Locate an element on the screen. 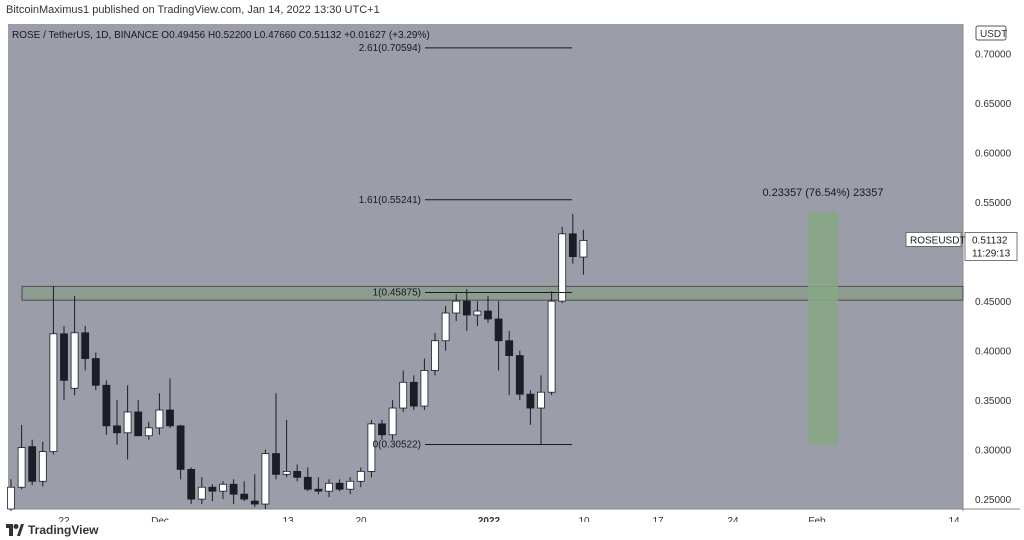  symbol-line-part: C is located at coordinates (301, 35).